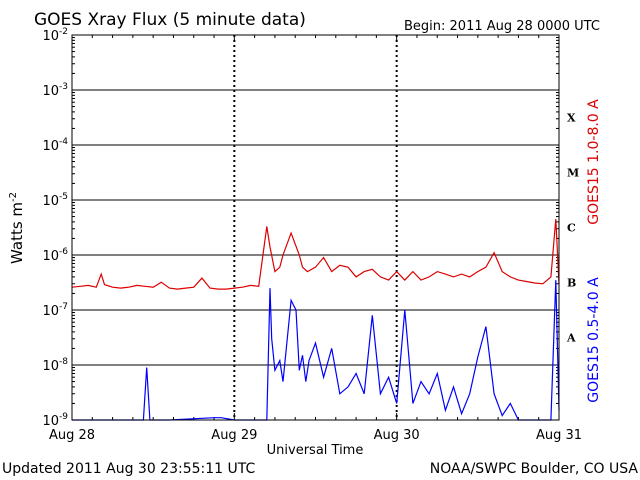 Image resolution: width=640 pixels, height=480 pixels. Describe the element at coordinates (315, 450) in the screenshot. I see `x-axis-label: Universal Time` at that location.